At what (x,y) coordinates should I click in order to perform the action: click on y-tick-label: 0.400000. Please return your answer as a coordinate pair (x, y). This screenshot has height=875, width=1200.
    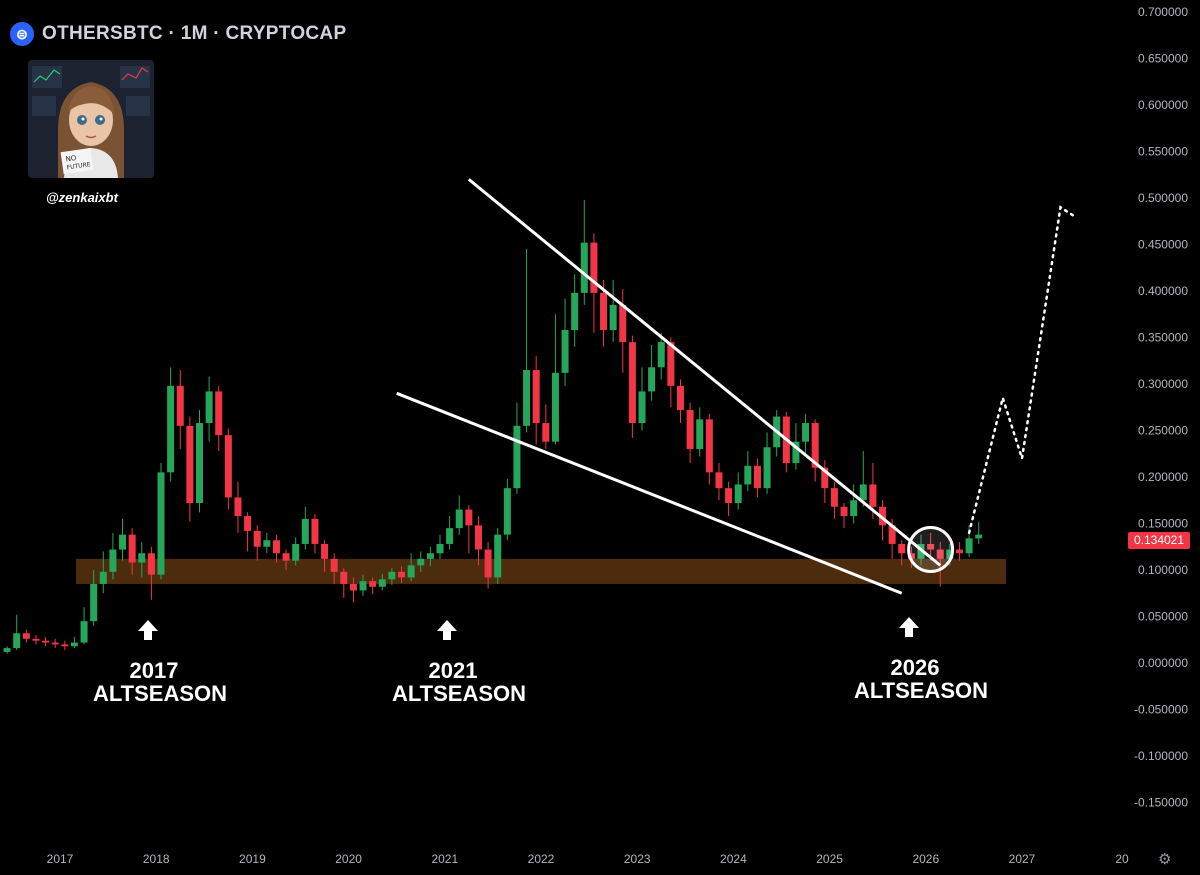
    Looking at the image, I should click on (1163, 291).